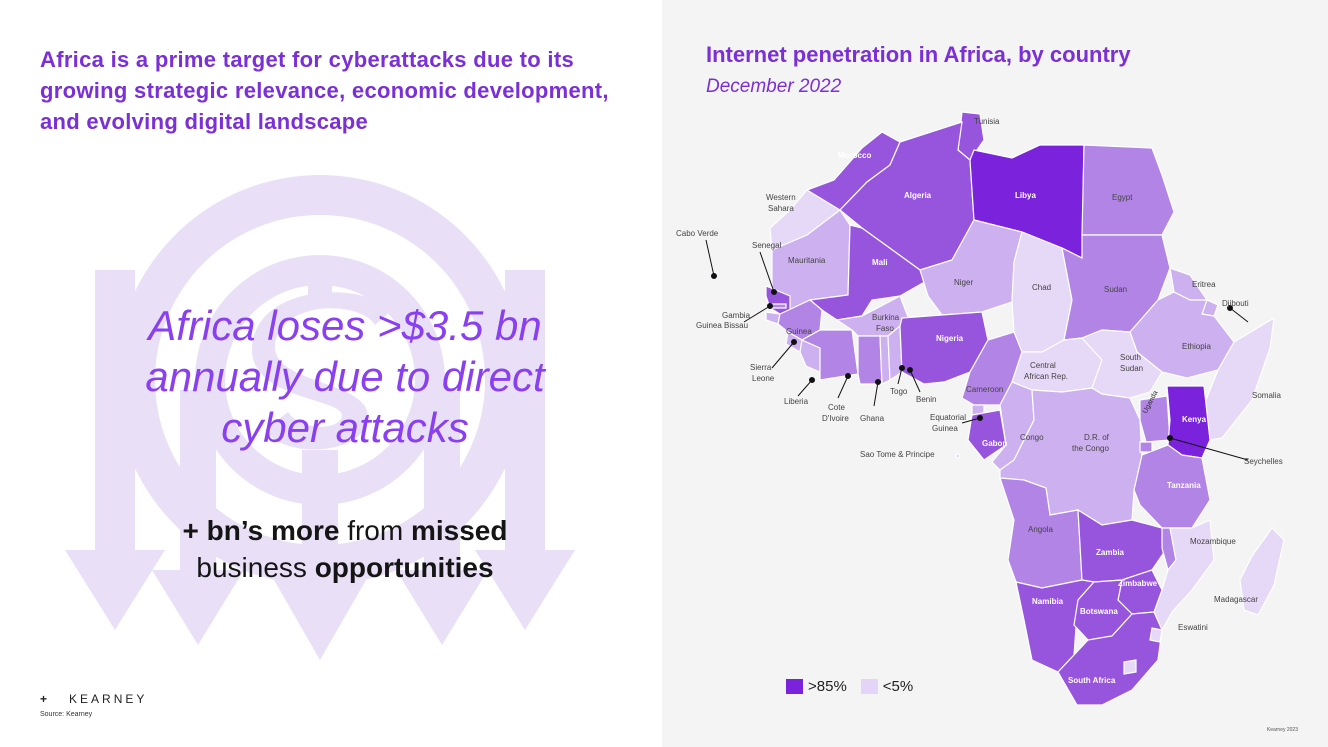  I want to click on label-ethiopia: Ethiopia, so click(1196, 346).